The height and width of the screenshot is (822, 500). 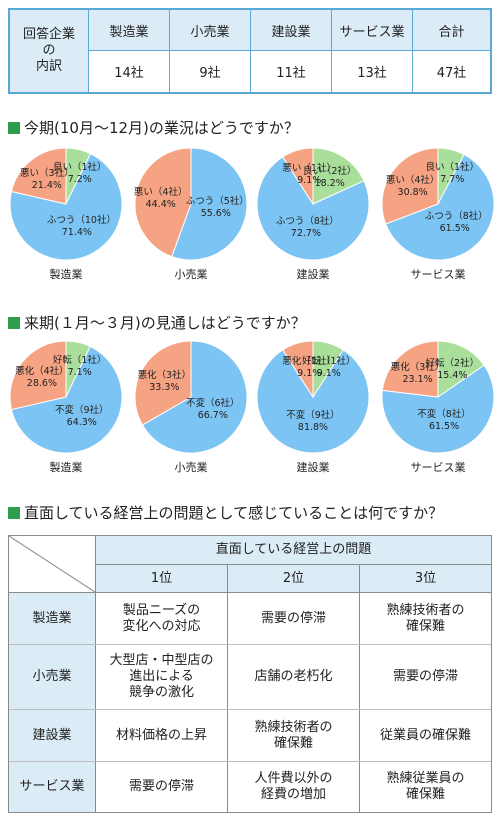 What do you see at coordinates (440, 216) in the screenshot?
I see `pie-chart: 良い（1社） 7.7% ふつう（8社） 61.5% 悪い（4社） 30.8% サービス業` at bounding box center [440, 216].